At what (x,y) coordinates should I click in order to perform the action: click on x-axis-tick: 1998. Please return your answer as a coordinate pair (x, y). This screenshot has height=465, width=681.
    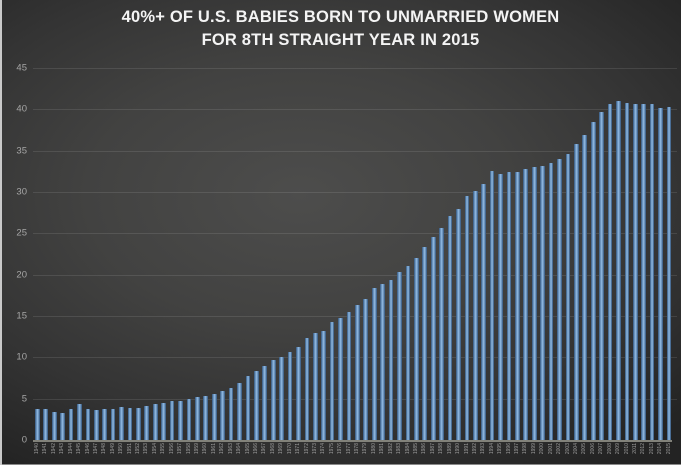
    Looking at the image, I should click on (525, 452).